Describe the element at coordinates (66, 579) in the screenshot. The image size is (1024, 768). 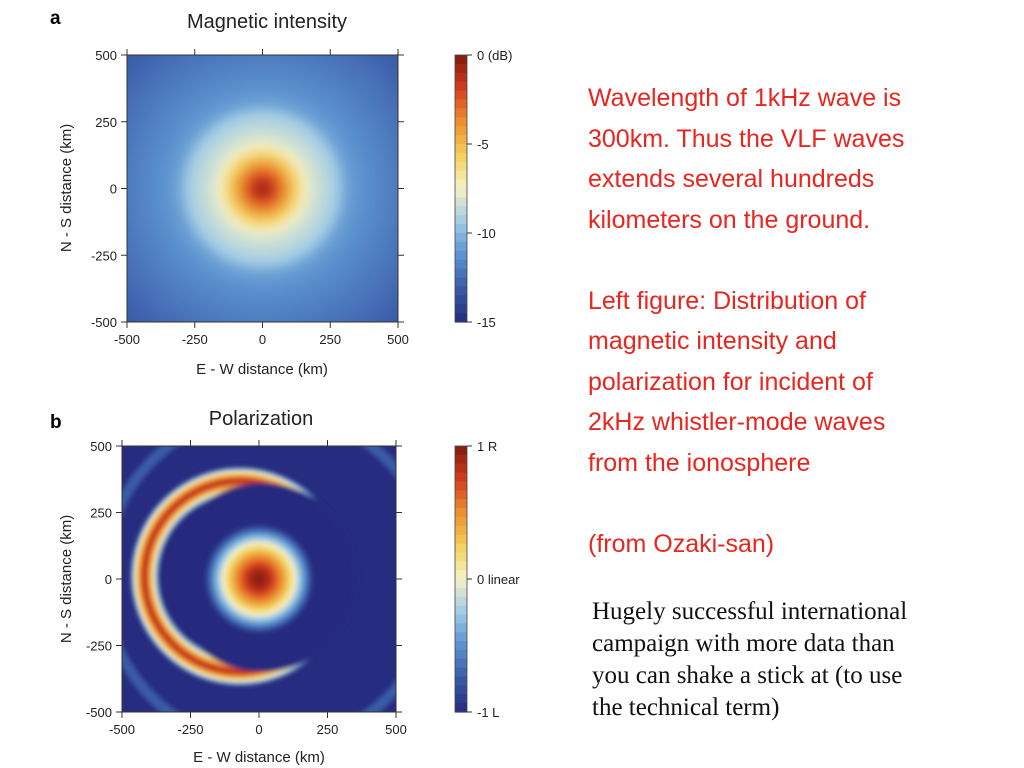
I see `panel-b-ylabel: N - S distance (km)` at that location.